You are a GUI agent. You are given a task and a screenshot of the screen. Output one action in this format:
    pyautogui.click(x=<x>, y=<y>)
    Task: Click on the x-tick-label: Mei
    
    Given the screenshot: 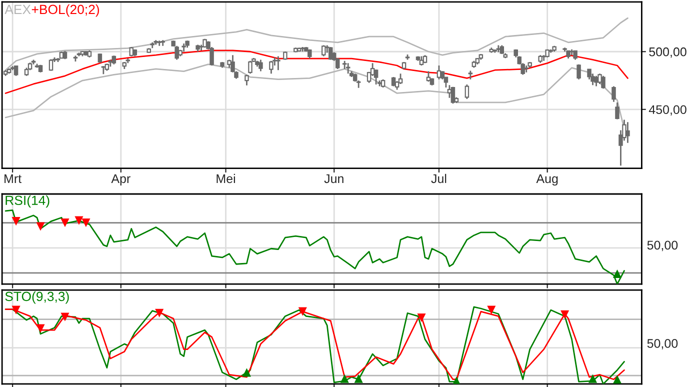 What is the action you would take?
    pyautogui.click(x=225, y=179)
    